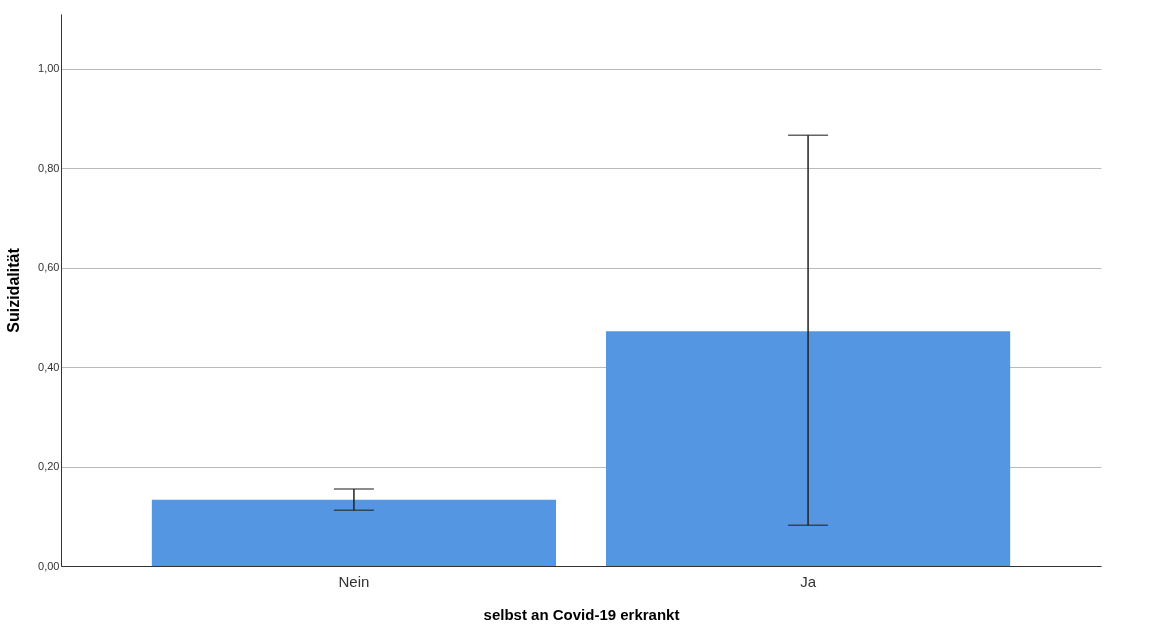 This screenshot has width=1161, height=637. What do you see at coordinates (49, 167) in the screenshot?
I see `y-tick-label: 0,80` at bounding box center [49, 167].